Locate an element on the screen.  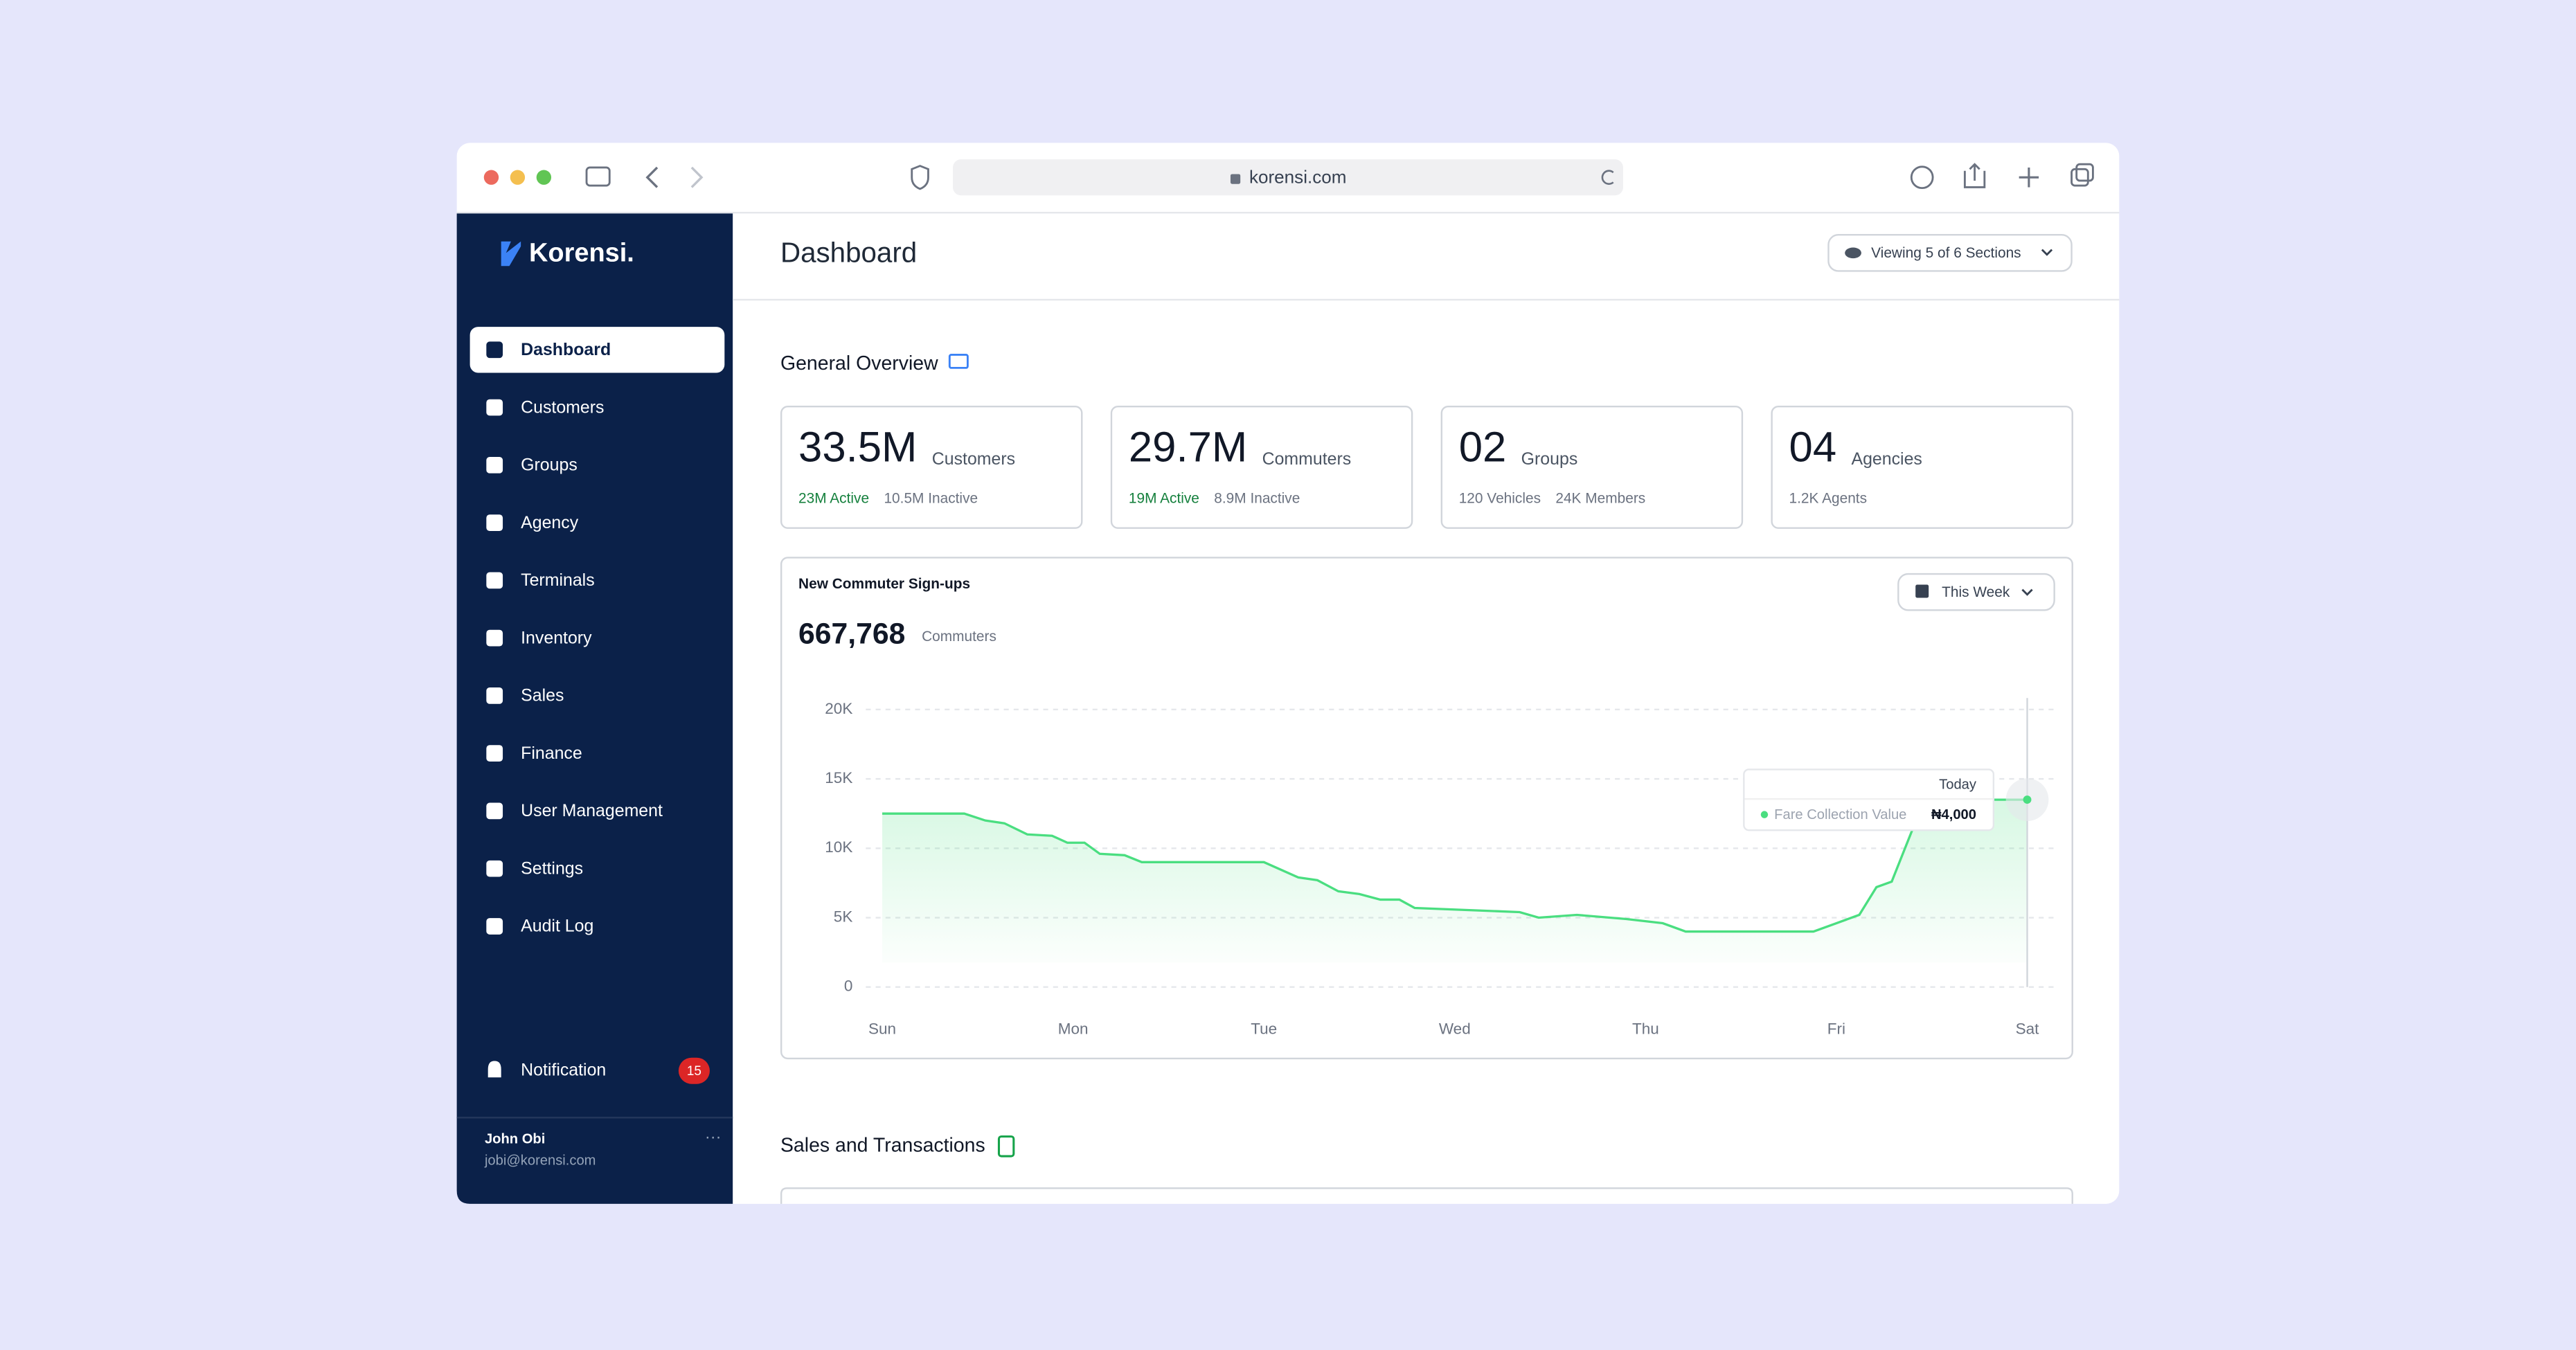
chart-total: 667,768 is located at coordinates (851, 633).